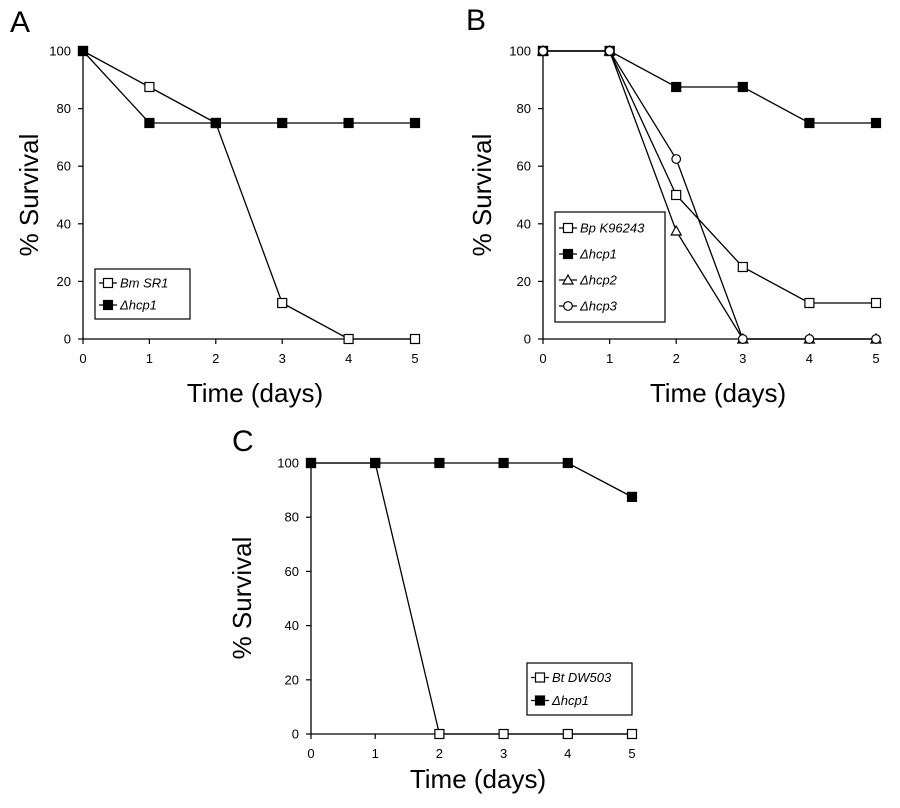 Image resolution: width=900 pixels, height=808 pixels. What do you see at coordinates (582, 677) in the screenshot?
I see `legend-label: Bt DW503` at bounding box center [582, 677].